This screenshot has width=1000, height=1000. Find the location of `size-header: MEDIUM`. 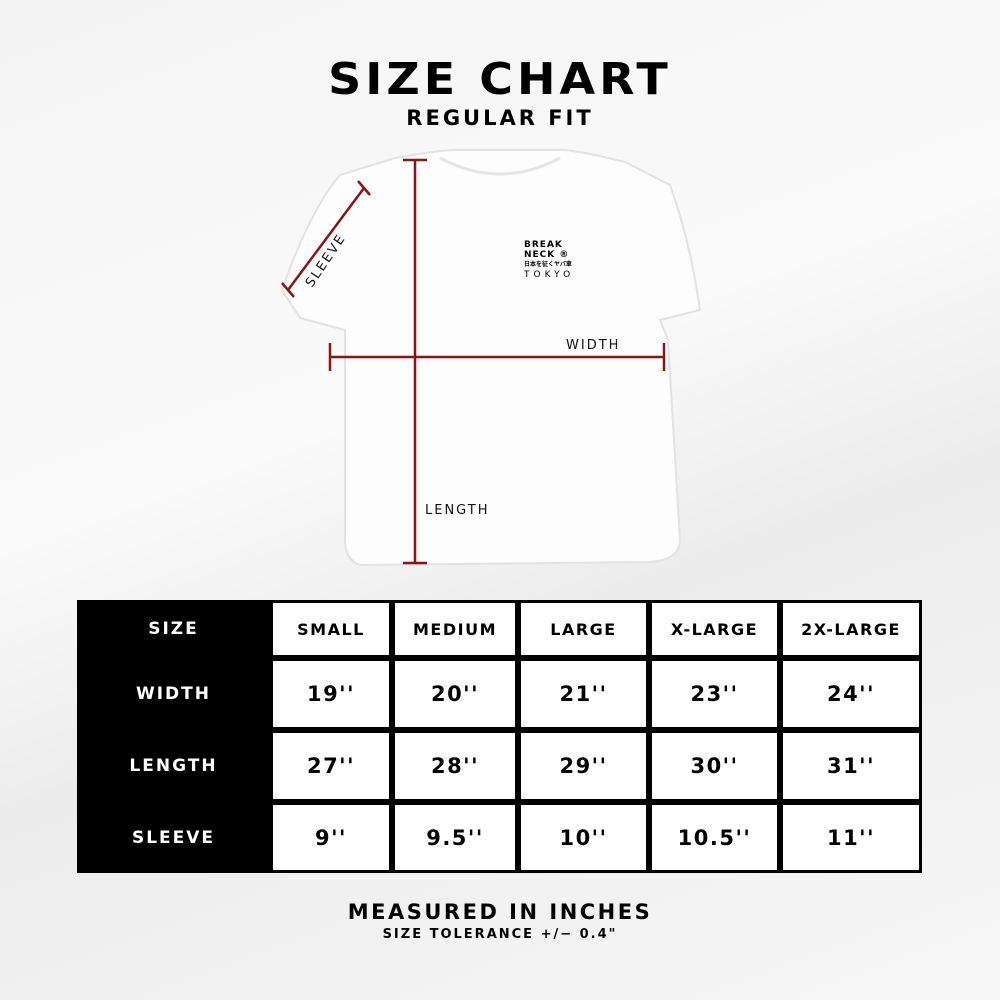

size-header: MEDIUM is located at coordinates (455, 629).